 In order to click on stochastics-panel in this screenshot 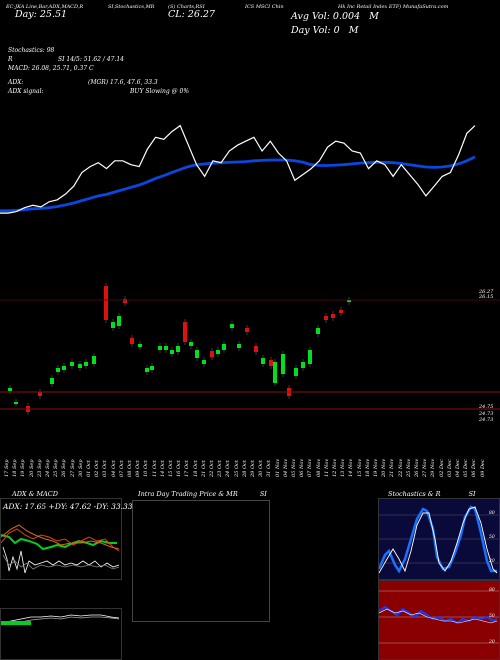, I will do `click(439, 539)`.